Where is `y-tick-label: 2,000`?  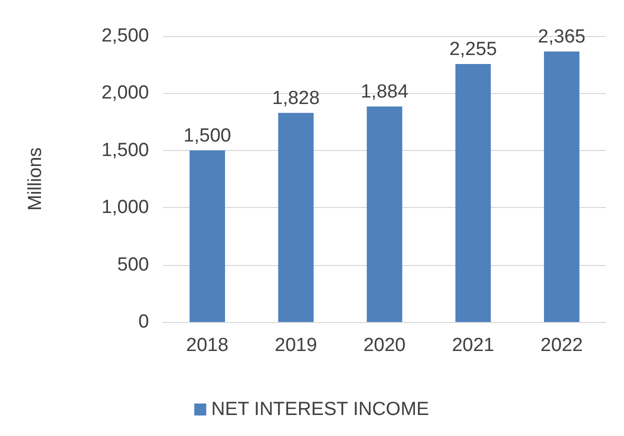 y-tick-label: 2,000 is located at coordinates (125, 93).